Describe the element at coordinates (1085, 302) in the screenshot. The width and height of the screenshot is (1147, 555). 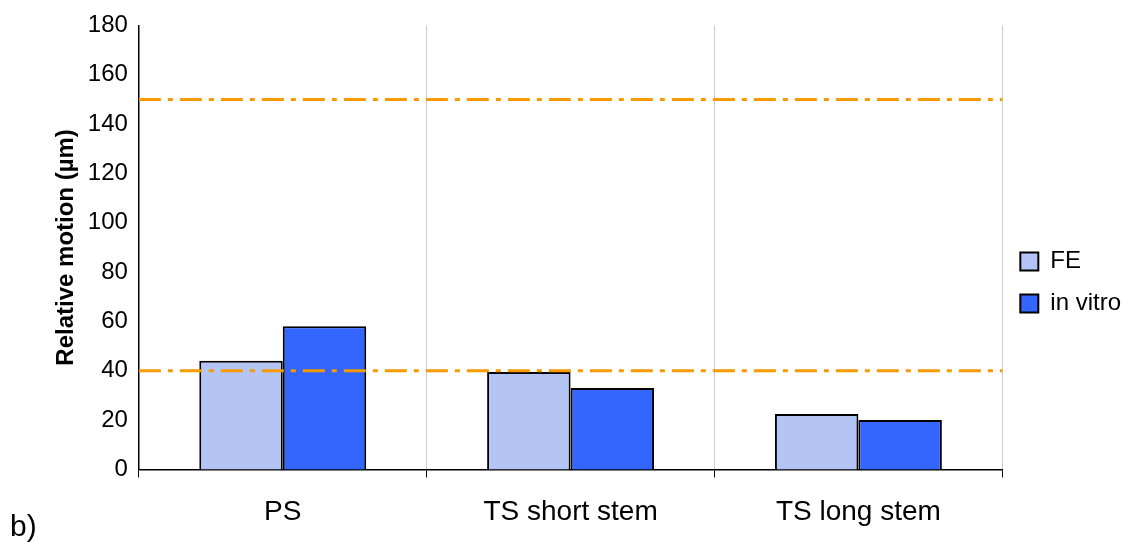
I see `legend-label: in vitro` at that location.